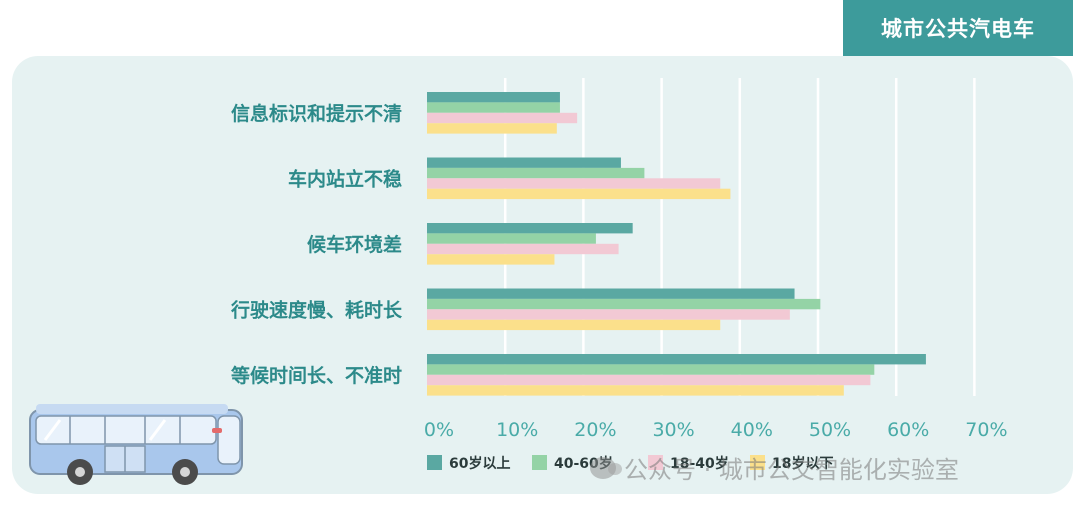  I want to click on bus-roof, so click(132, 409).